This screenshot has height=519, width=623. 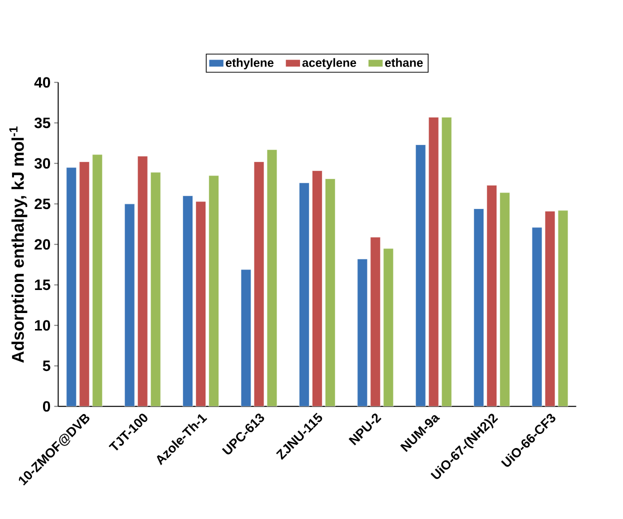 What do you see at coordinates (250, 64) in the screenshot?
I see `legend-label: ethylene` at bounding box center [250, 64].